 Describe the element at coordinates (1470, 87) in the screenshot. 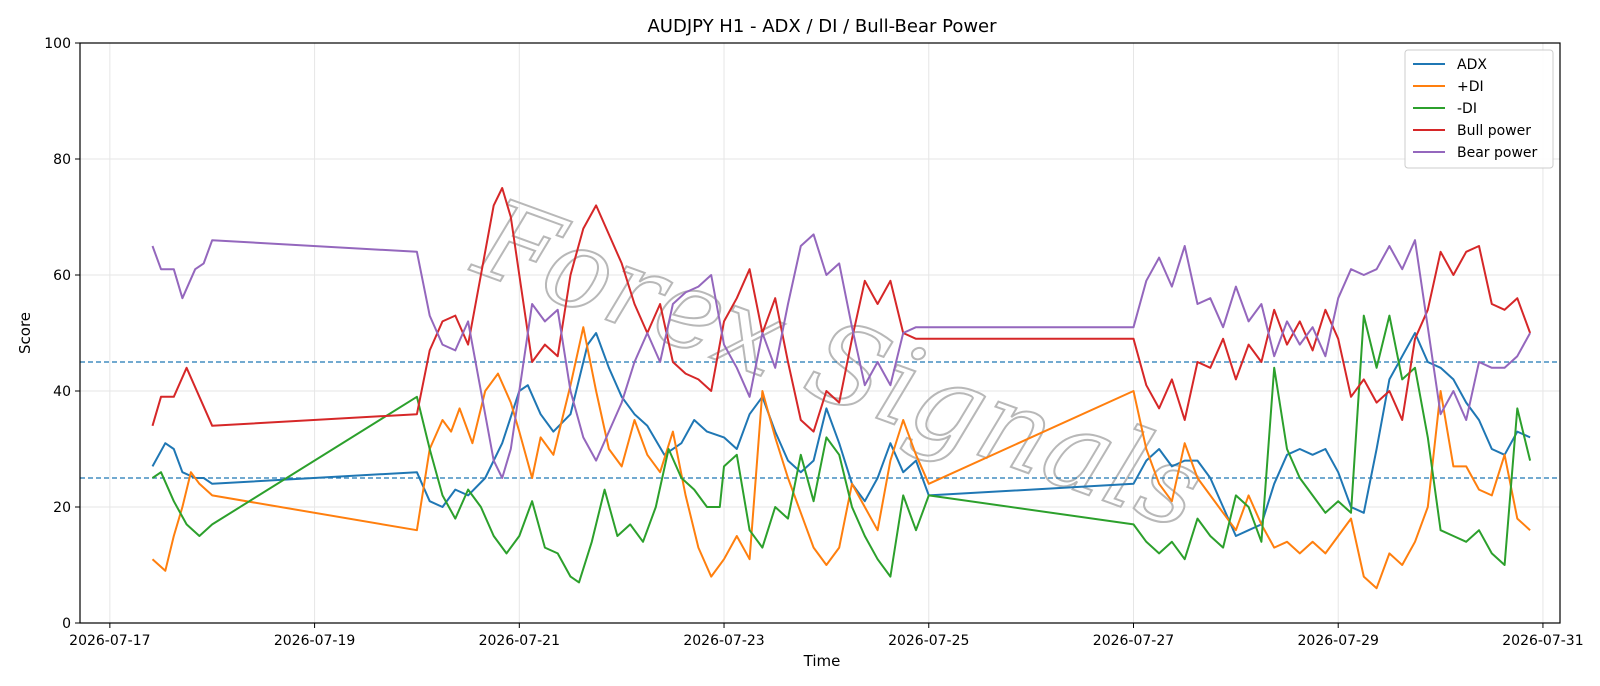

I see `legend-label: +DI` at that location.